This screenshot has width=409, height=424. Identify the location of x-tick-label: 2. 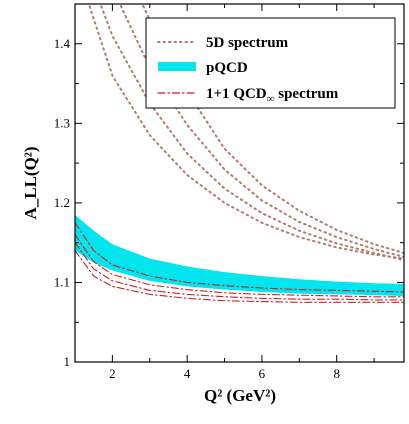
(112, 373).